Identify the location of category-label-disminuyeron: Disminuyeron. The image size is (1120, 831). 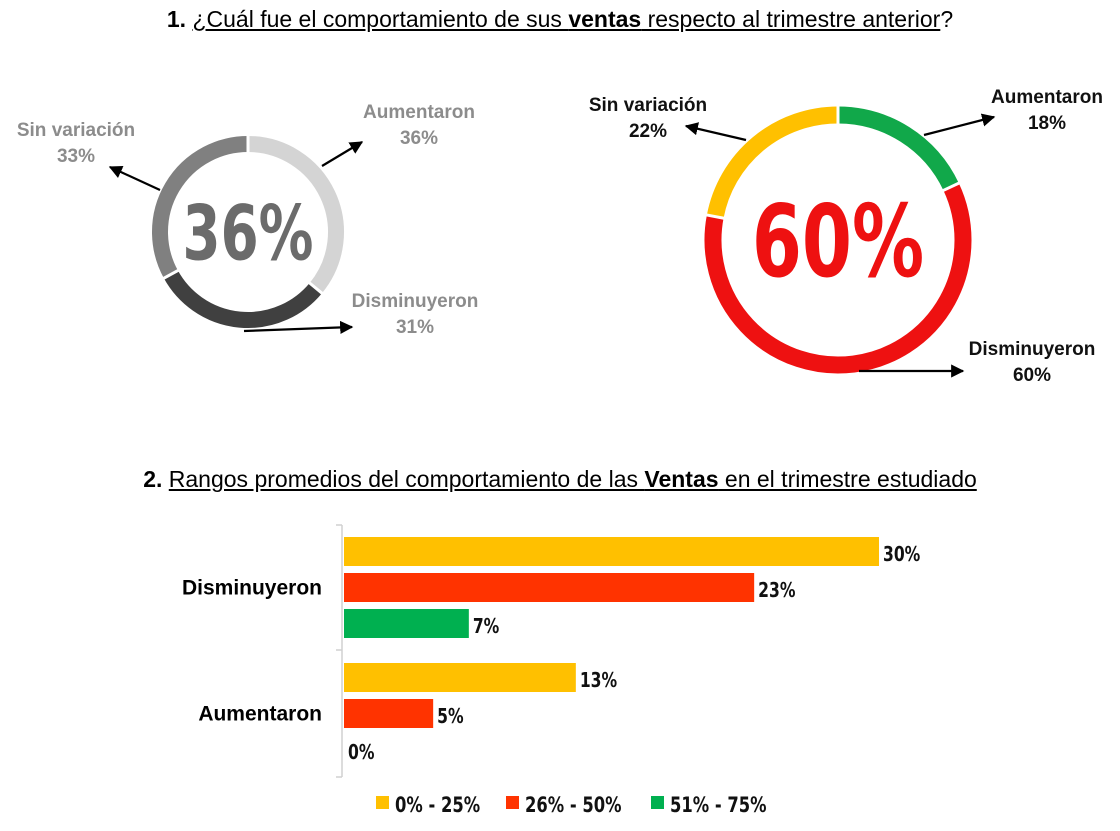
(252, 588).